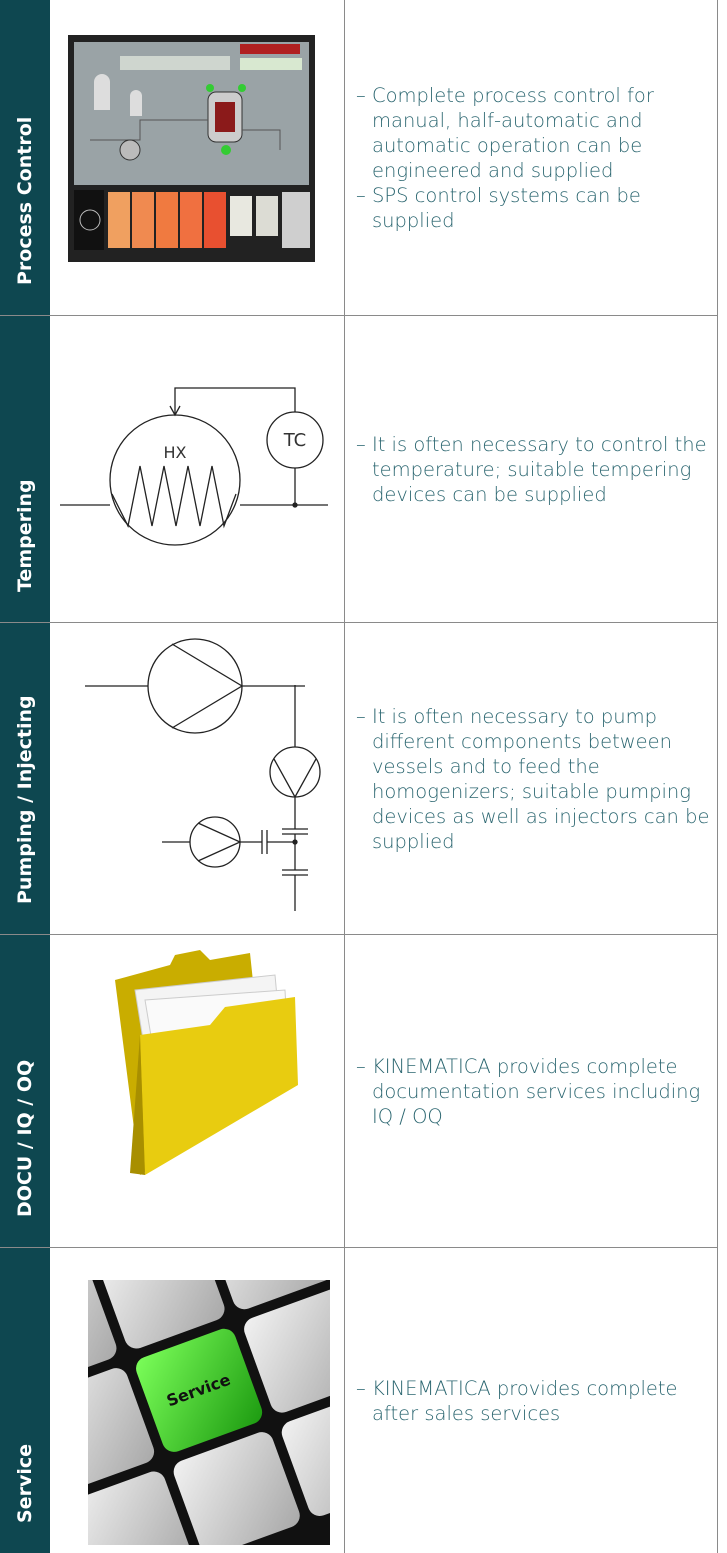 This screenshot has height=1553, width=727. What do you see at coordinates (25, 1138) in the screenshot?
I see `row-label: DOCU / IQ / OQ` at bounding box center [25, 1138].